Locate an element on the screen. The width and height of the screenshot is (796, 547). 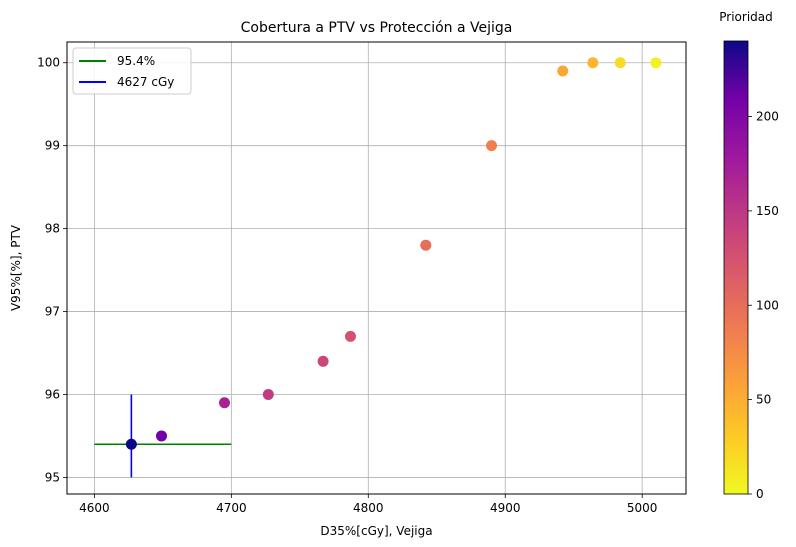
y-tick-label: 99 is located at coordinates (52, 146).